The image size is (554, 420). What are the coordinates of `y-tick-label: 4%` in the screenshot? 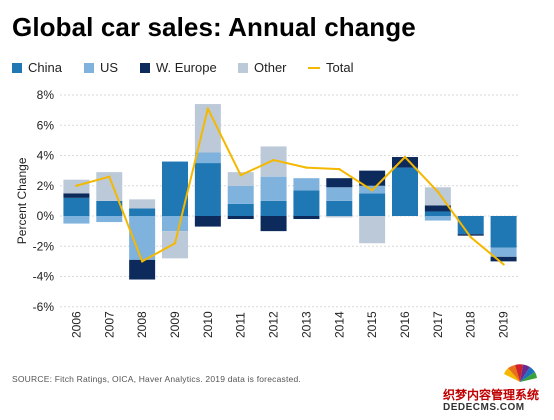 It's located at (46, 156).